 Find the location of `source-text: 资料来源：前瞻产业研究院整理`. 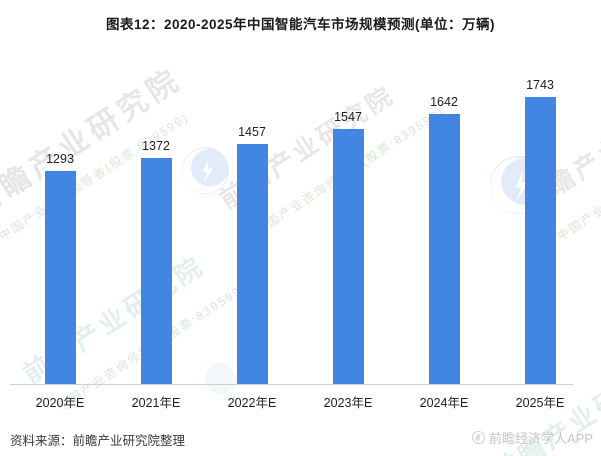

source-text: 资料来源：前瞻产业研究院整理 is located at coordinates (98, 441).